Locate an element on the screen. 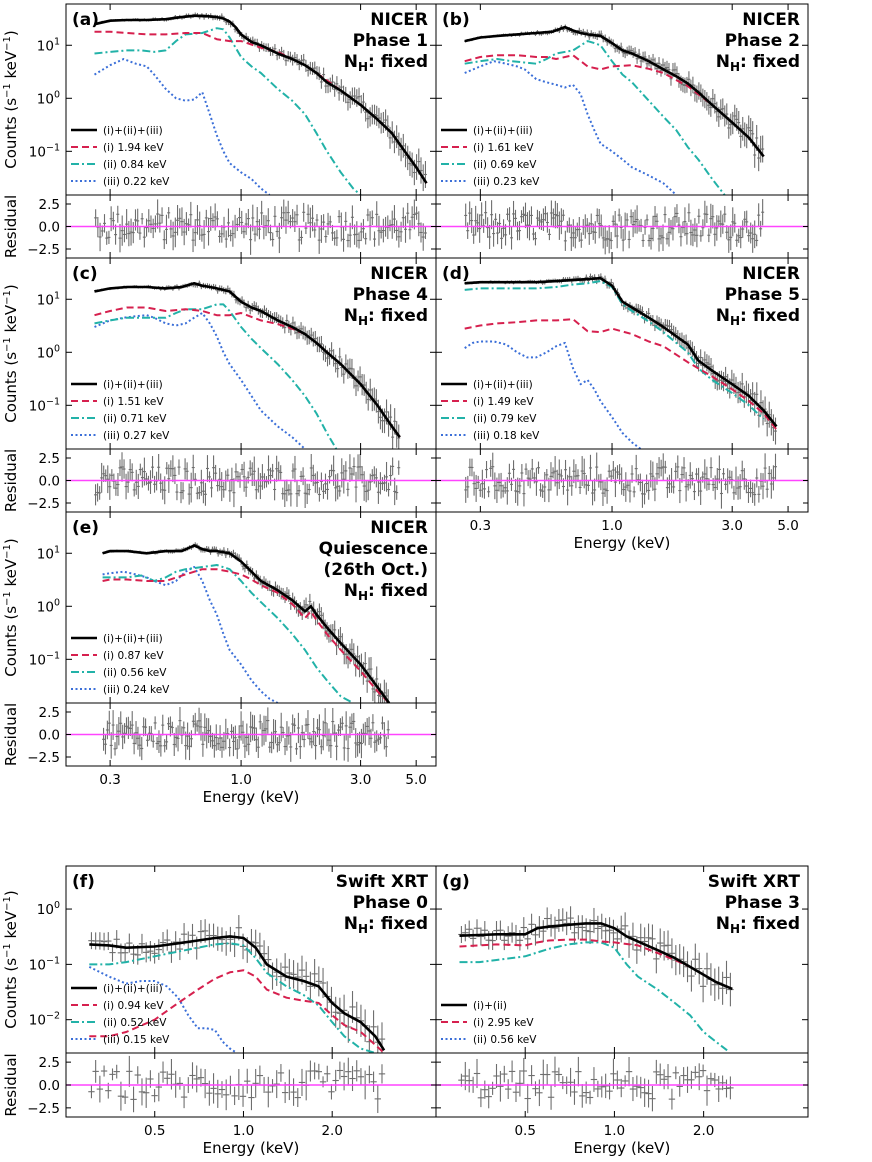 This screenshot has width=872, height=1162. panel-title-line: Phase 0 is located at coordinates (391, 903).